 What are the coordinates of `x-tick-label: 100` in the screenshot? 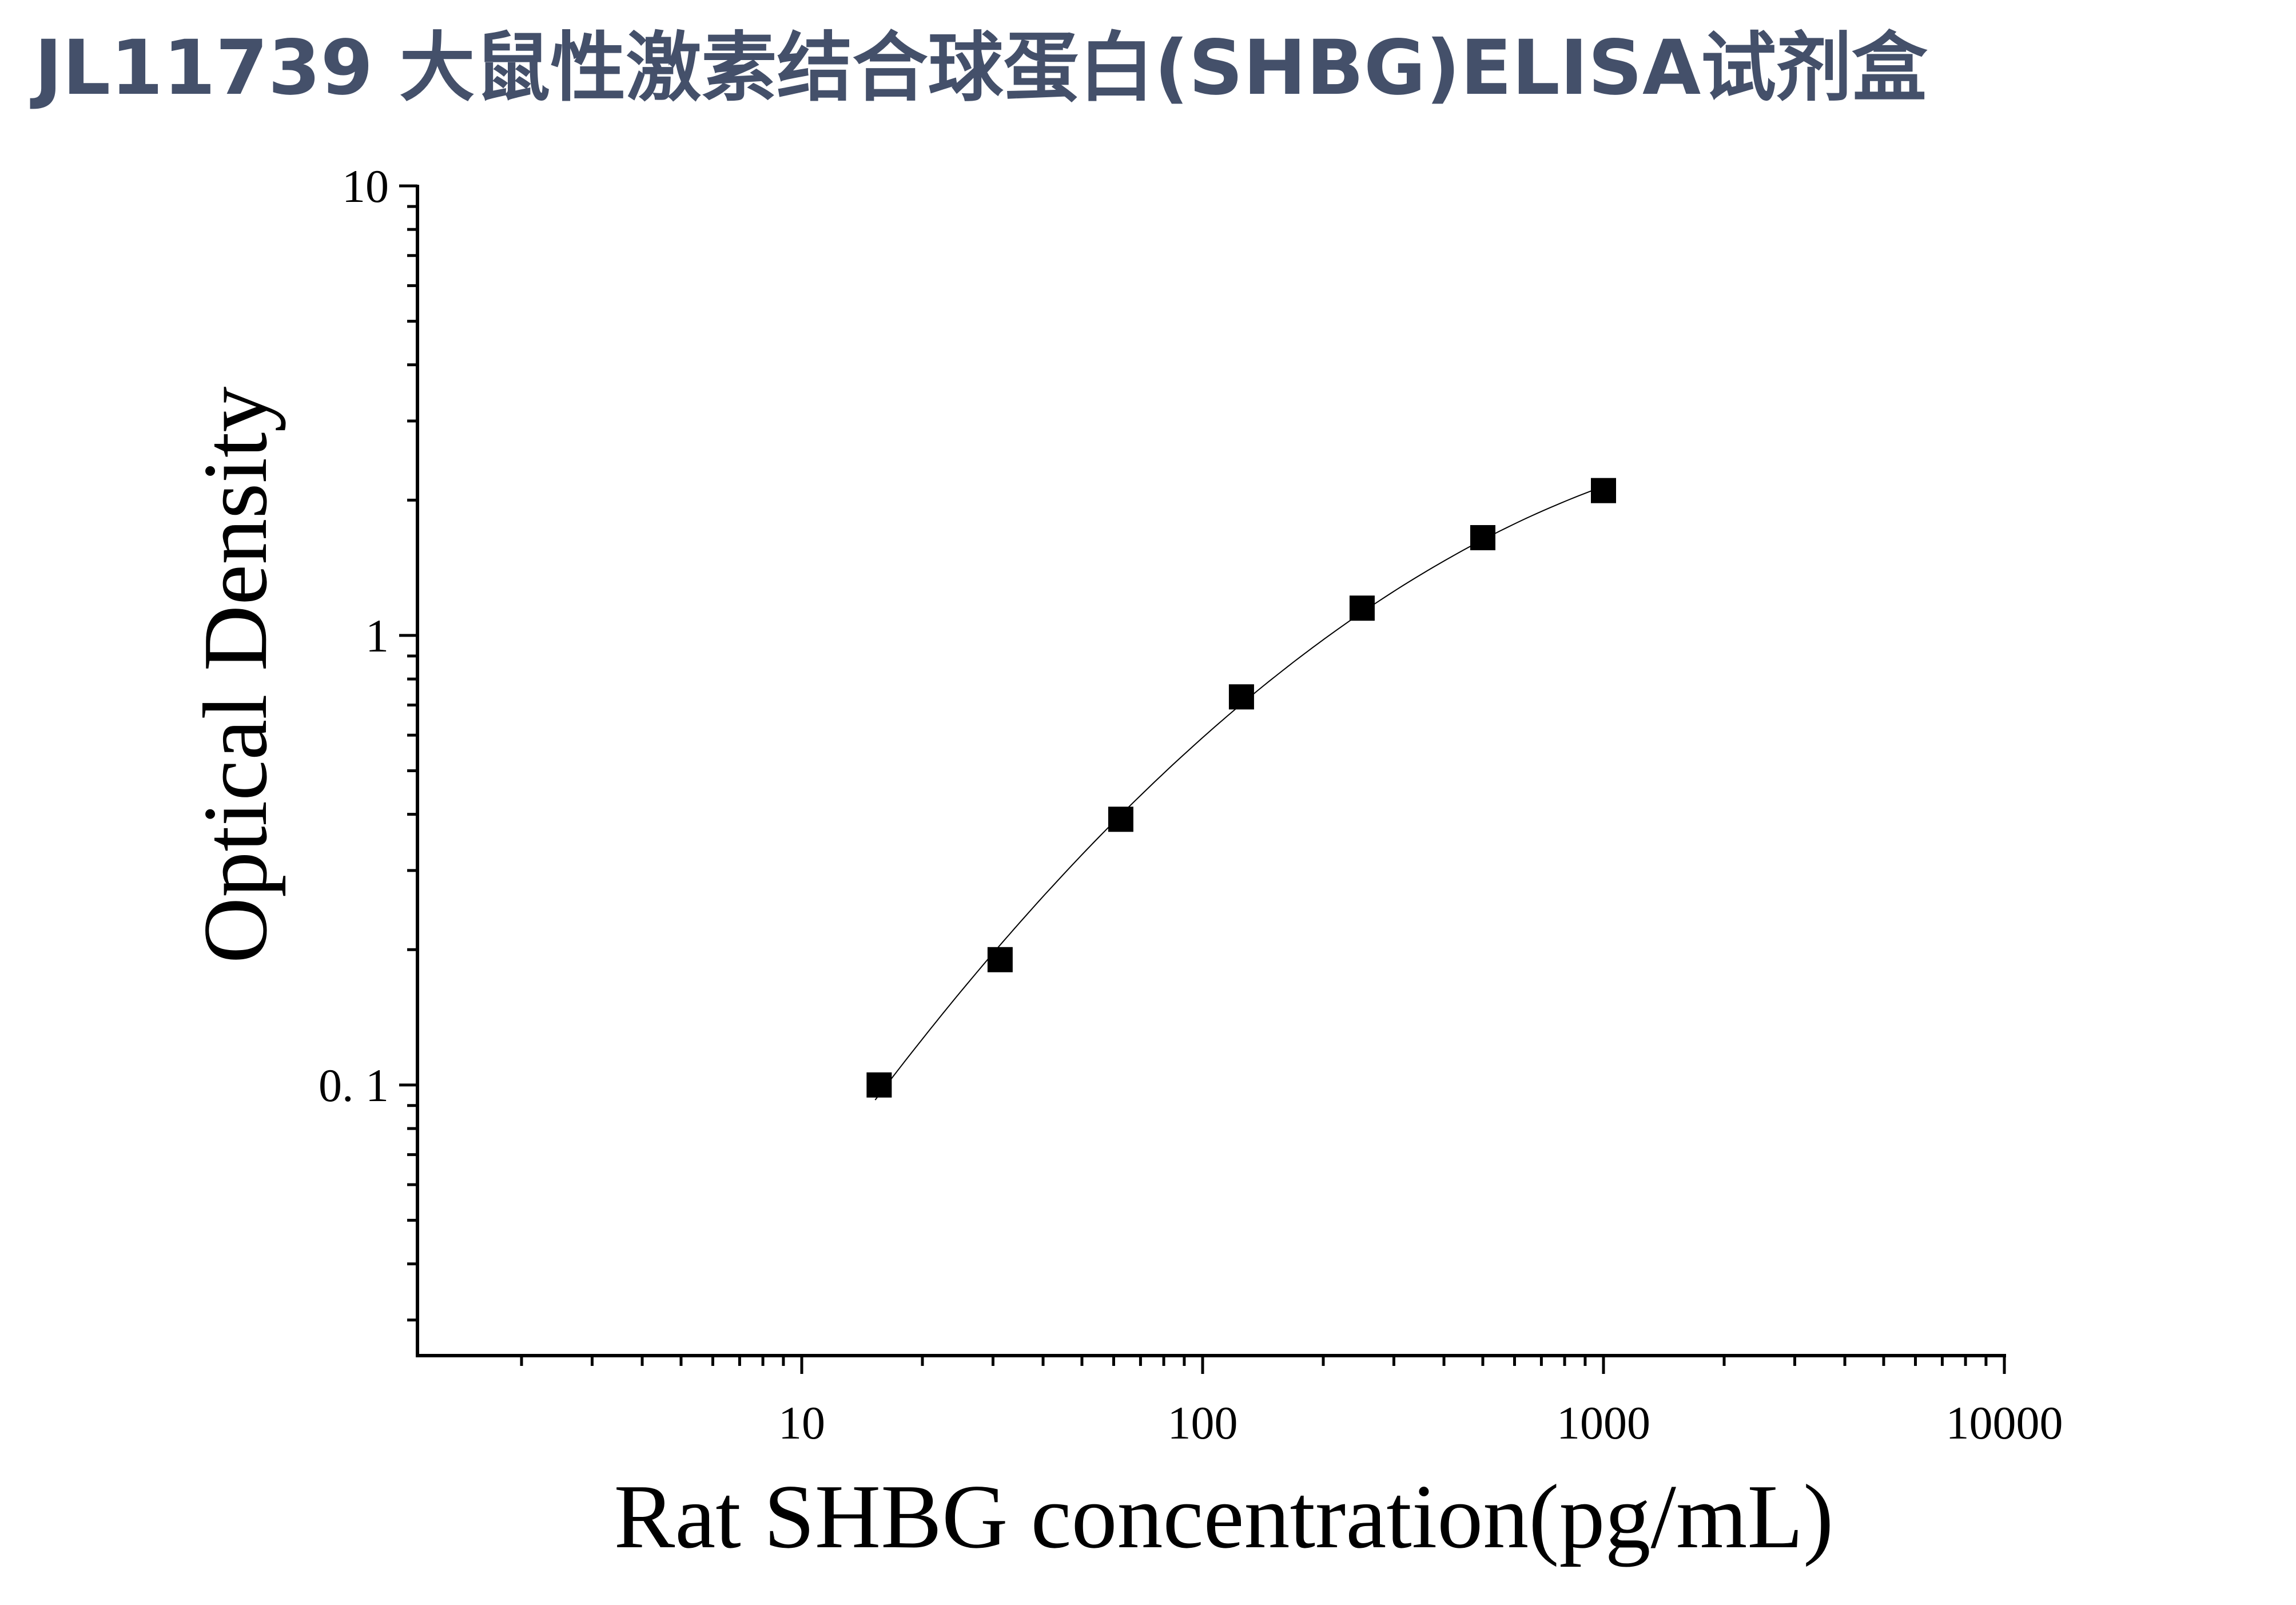 It's located at (1202, 1423).